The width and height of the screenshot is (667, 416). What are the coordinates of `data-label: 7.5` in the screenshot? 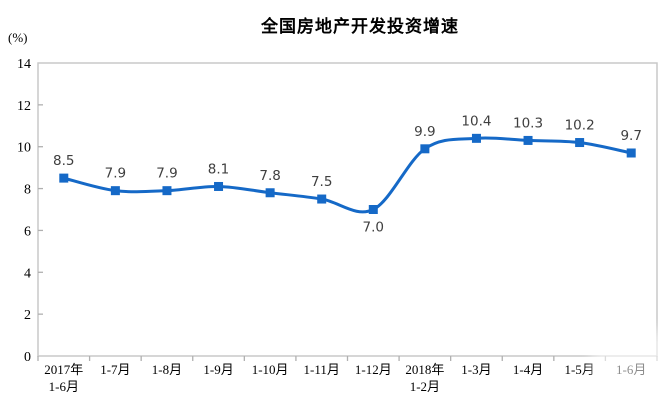 It's located at (321, 182).